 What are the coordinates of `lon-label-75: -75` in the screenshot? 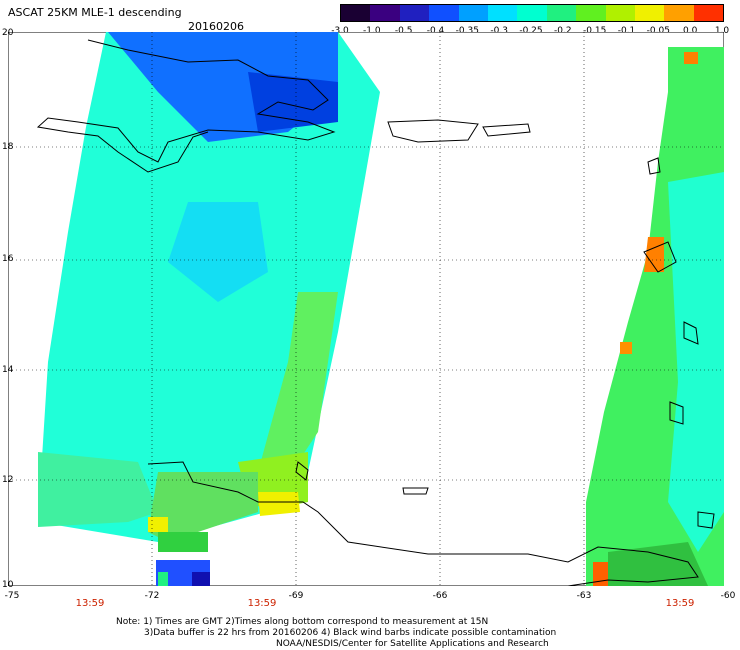 It's located at (12, 596).